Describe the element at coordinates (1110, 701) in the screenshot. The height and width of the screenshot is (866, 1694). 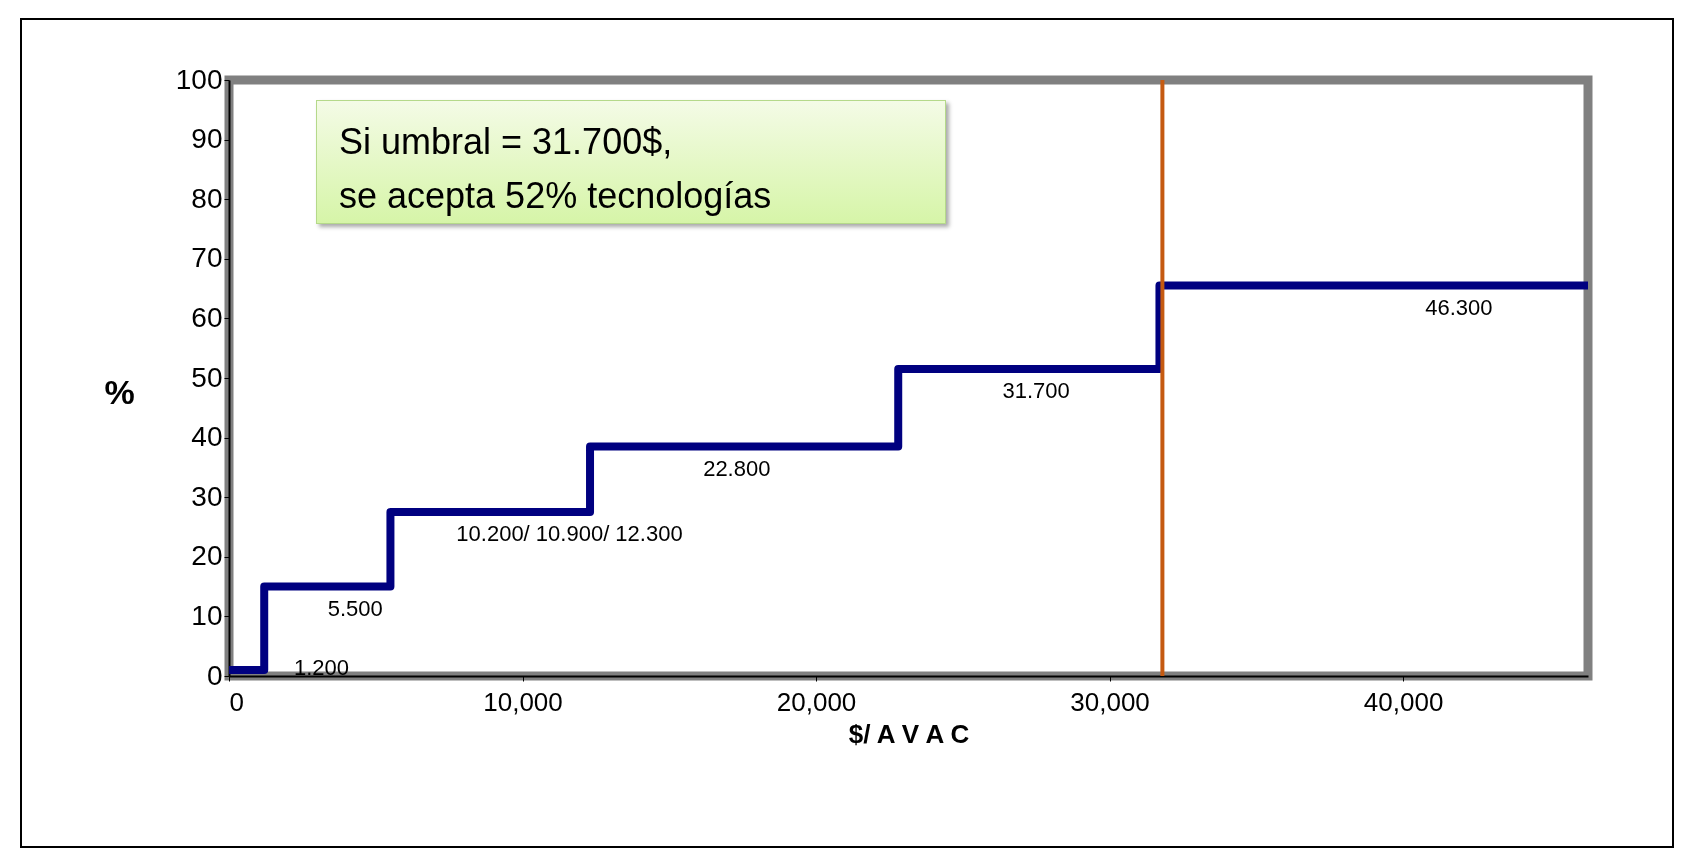
I see `x-tick-label: 30,000` at that location.